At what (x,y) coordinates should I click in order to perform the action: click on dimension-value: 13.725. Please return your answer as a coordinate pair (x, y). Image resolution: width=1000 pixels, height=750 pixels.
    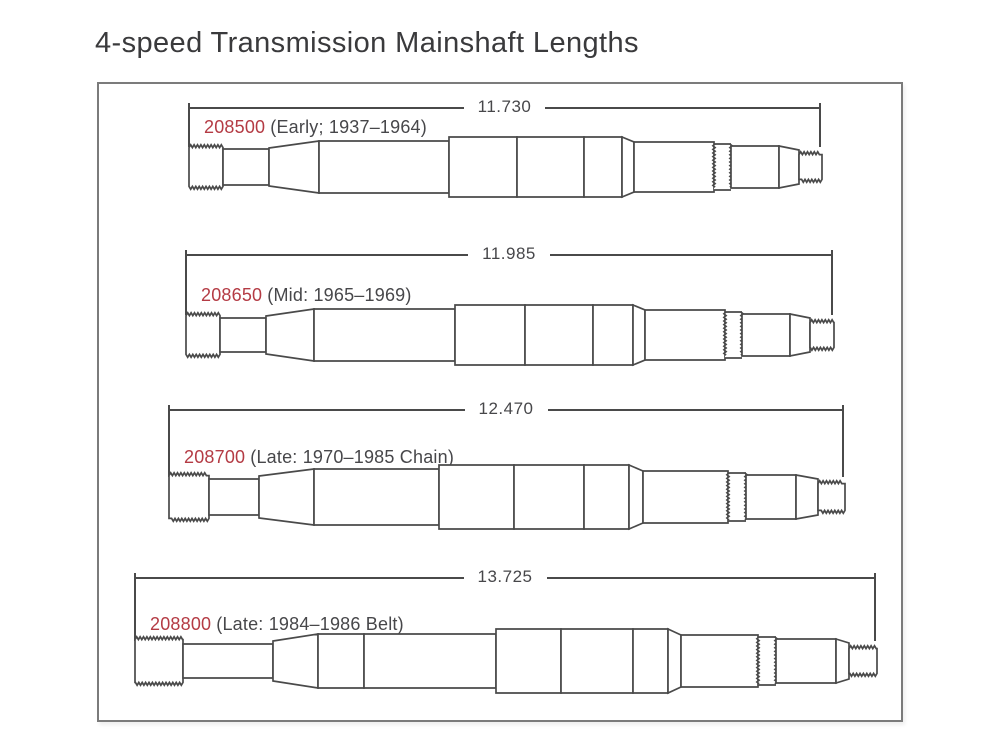
    Looking at the image, I should click on (505, 576).